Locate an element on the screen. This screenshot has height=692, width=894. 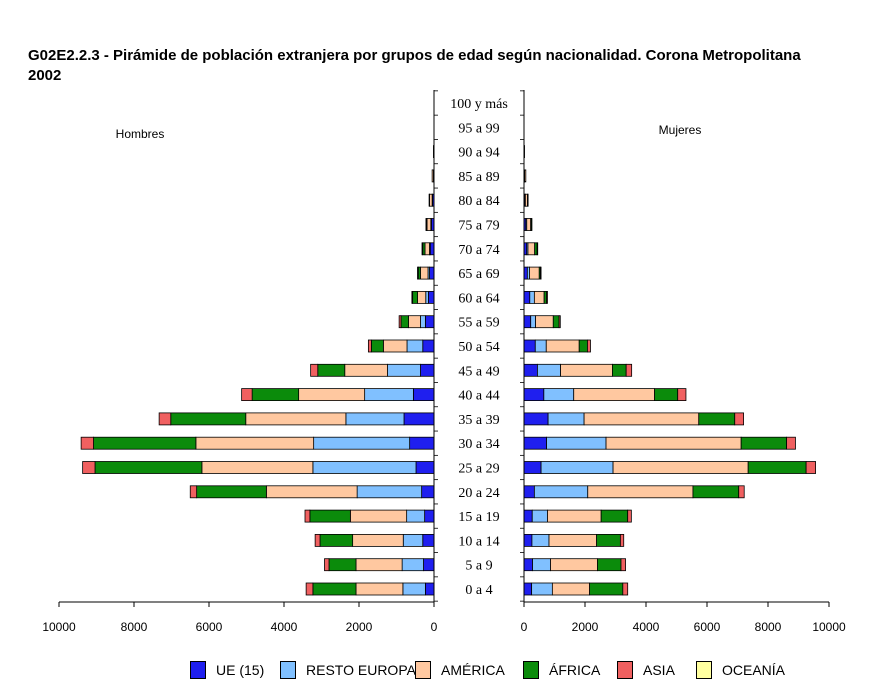
bar-hombres--frica-5 is located at coordinates (148, 467).